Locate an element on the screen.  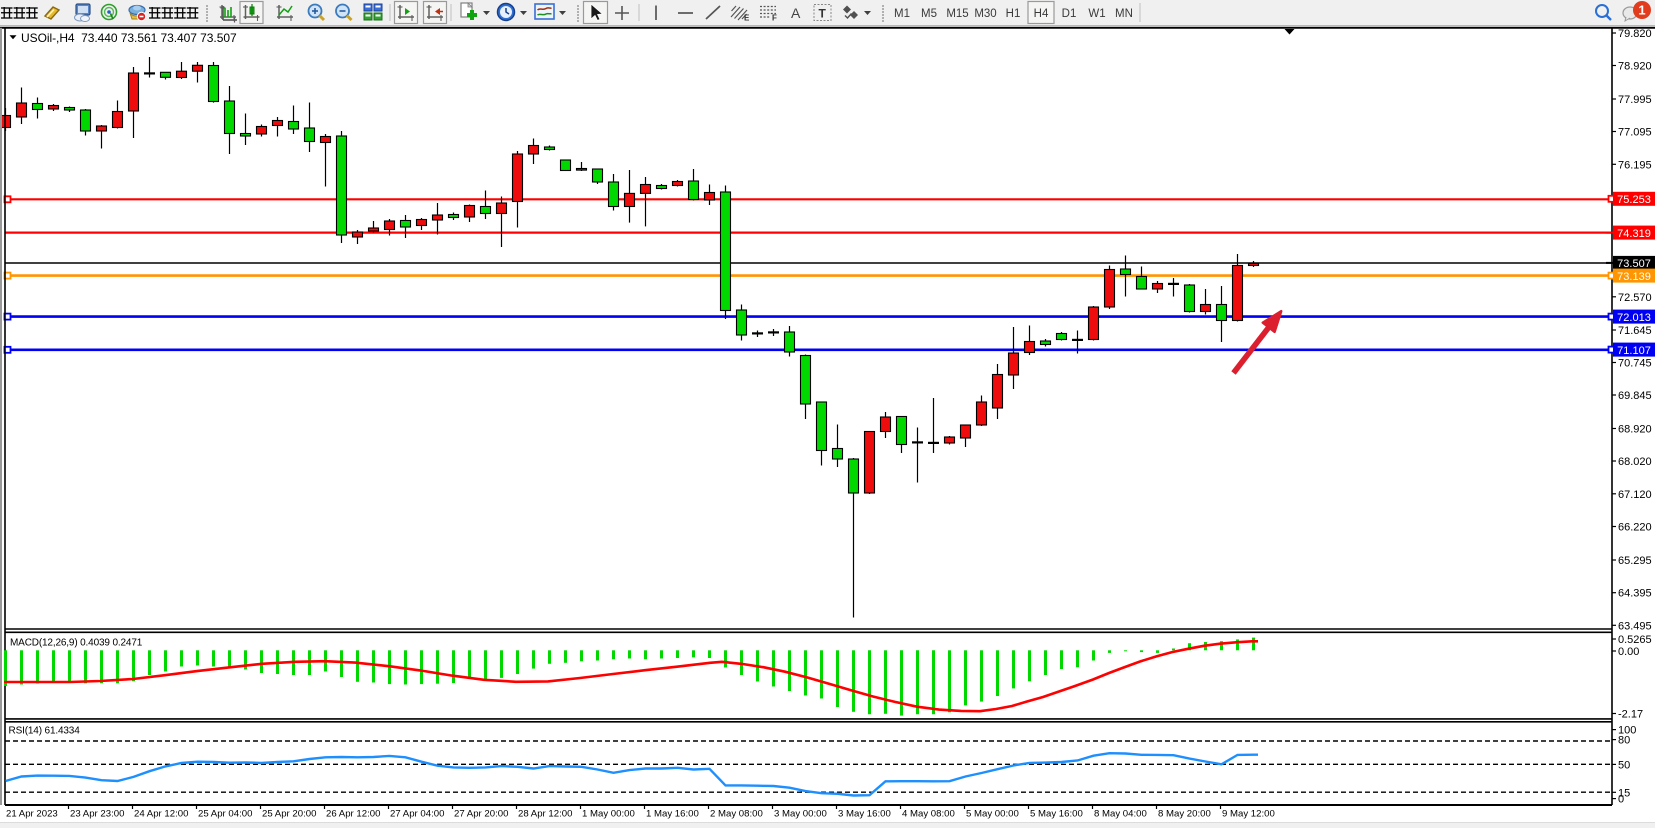
svg-text: 8 May 04:00 is located at coordinates (1120, 814).